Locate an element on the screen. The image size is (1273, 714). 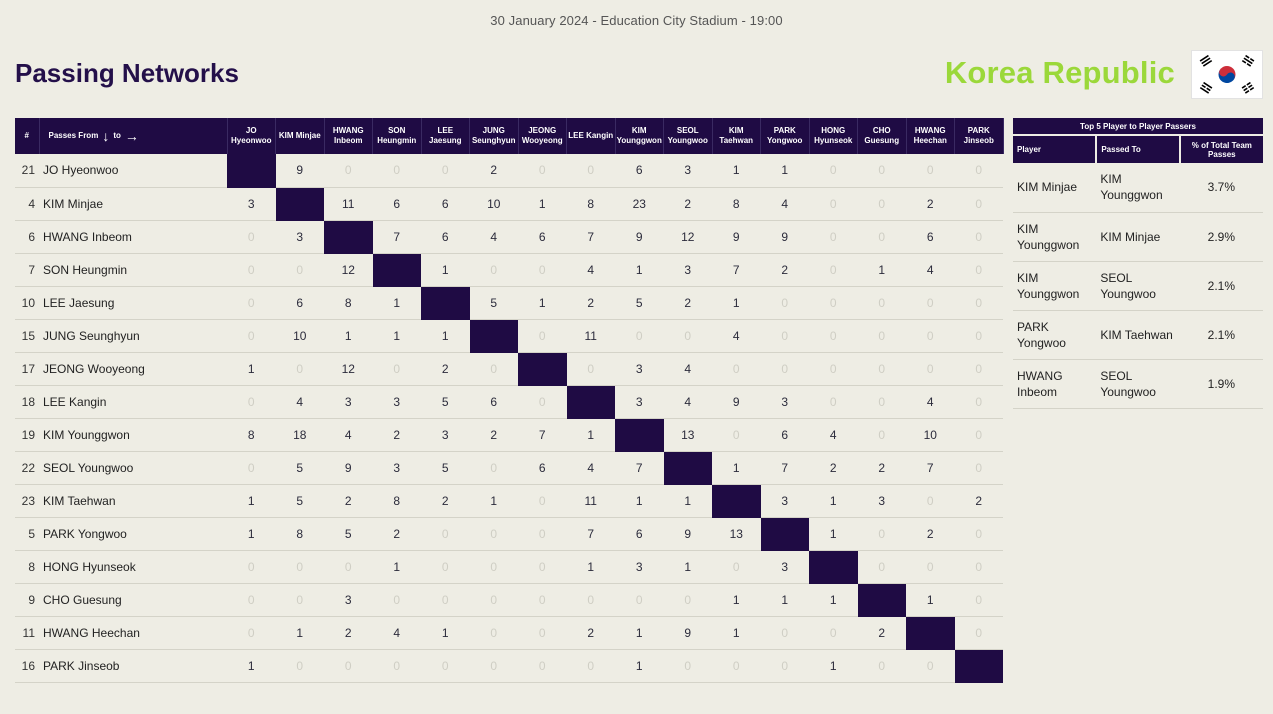
column-header-line1: LEE is located at coordinates (445, 130).